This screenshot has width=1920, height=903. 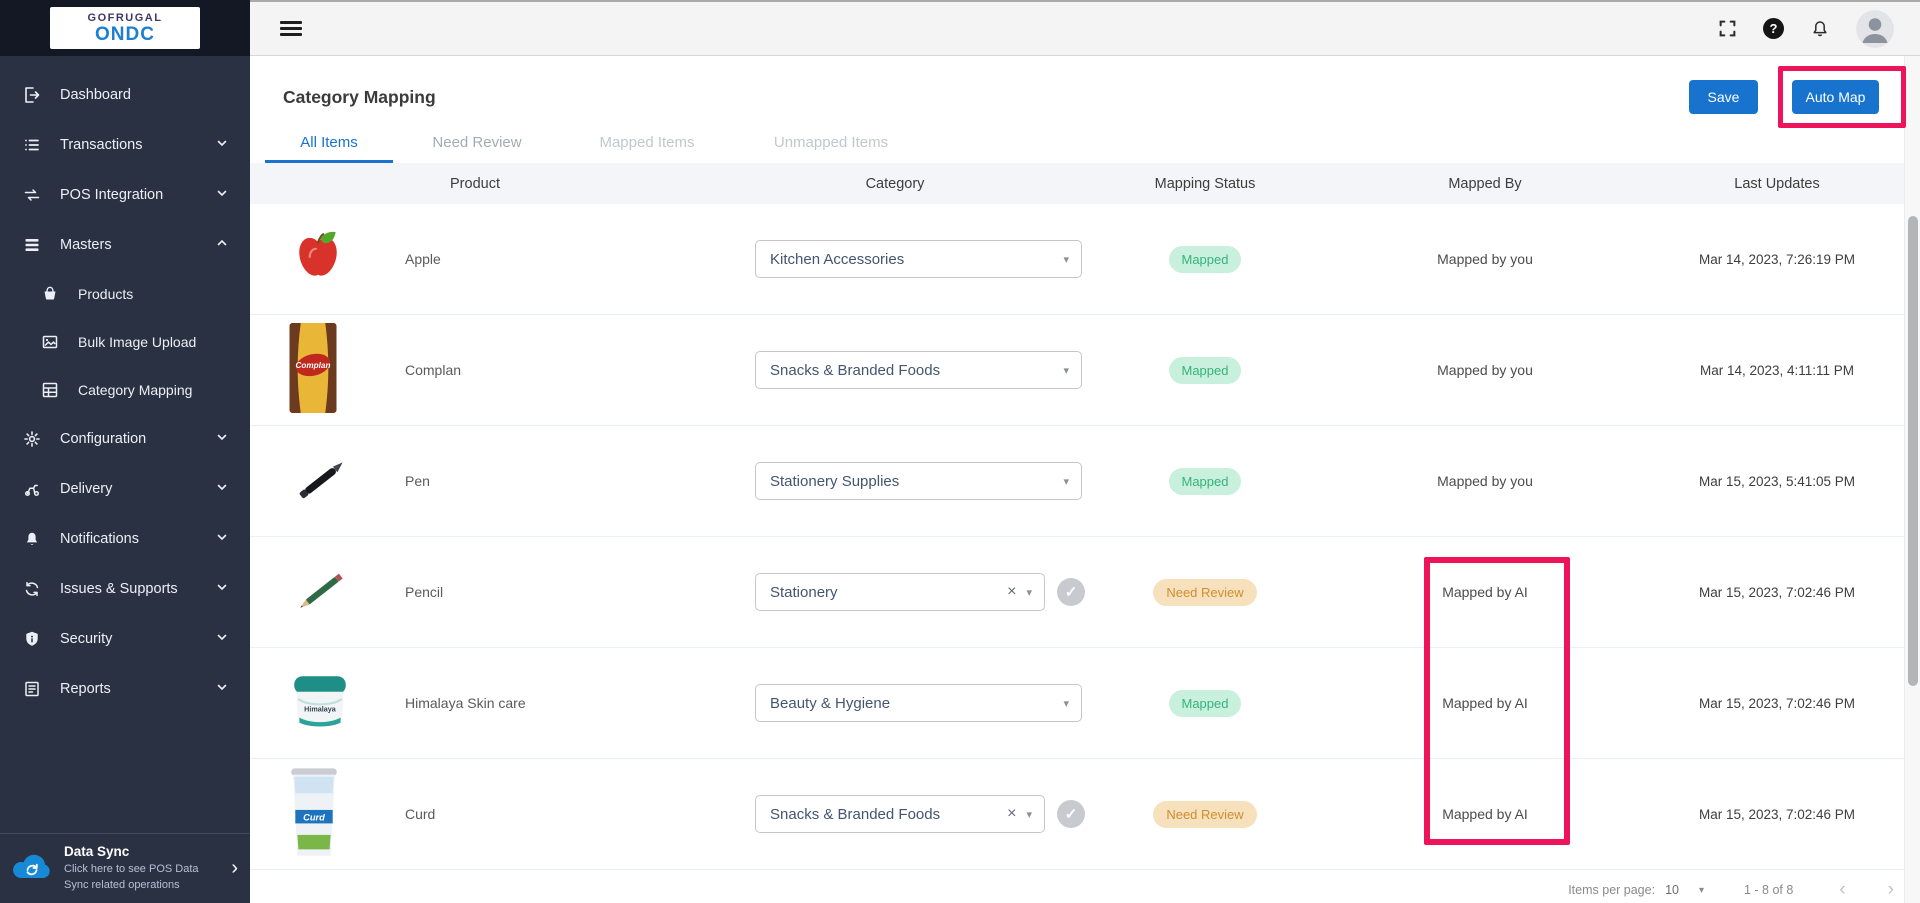 What do you see at coordinates (1820, 29) in the screenshot?
I see `notification-bell-icon` at bounding box center [1820, 29].